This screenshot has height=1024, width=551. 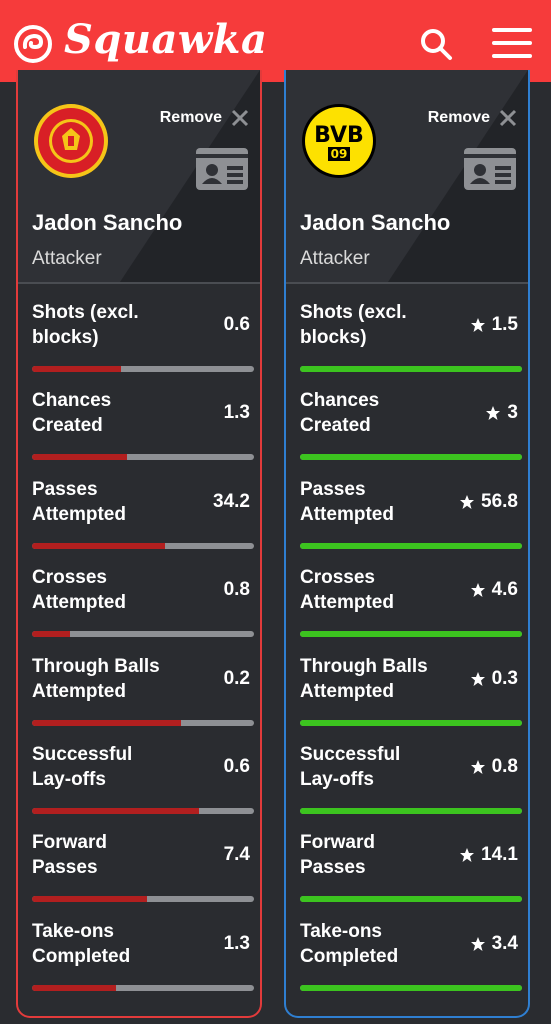 I want to click on stat-value: 34.2, so click(x=231, y=501).